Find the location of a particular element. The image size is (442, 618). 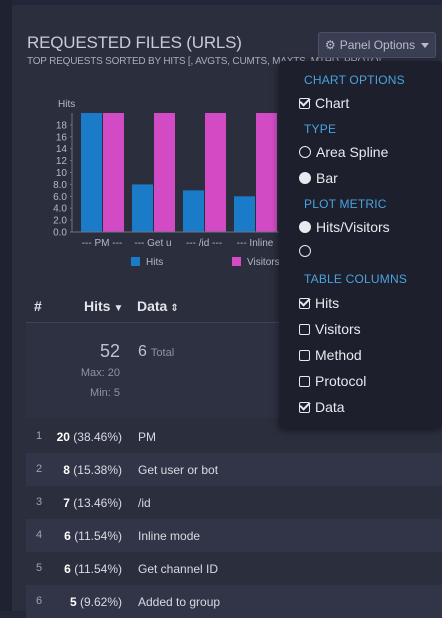

type-bar-option: Bar is located at coordinates (318, 178).